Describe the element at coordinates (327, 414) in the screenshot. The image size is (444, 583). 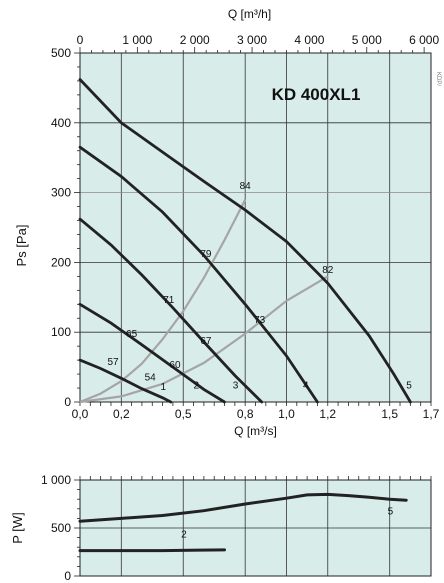
I see `x-tick-label: 1,2` at that location.